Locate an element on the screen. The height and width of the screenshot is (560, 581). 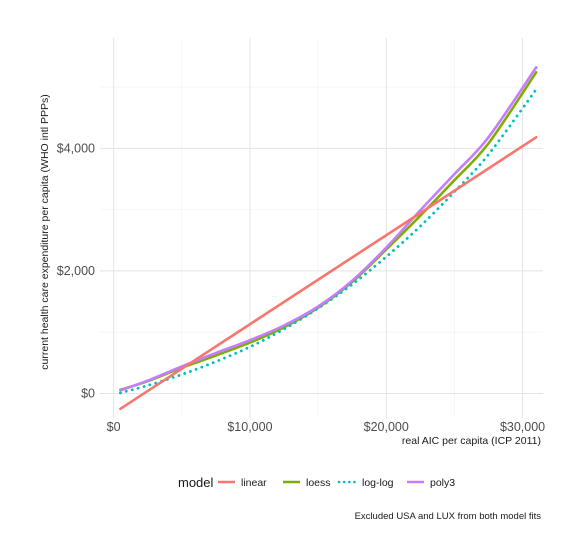
legend: model linear loess log-log poly3 is located at coordinates (316, 482).